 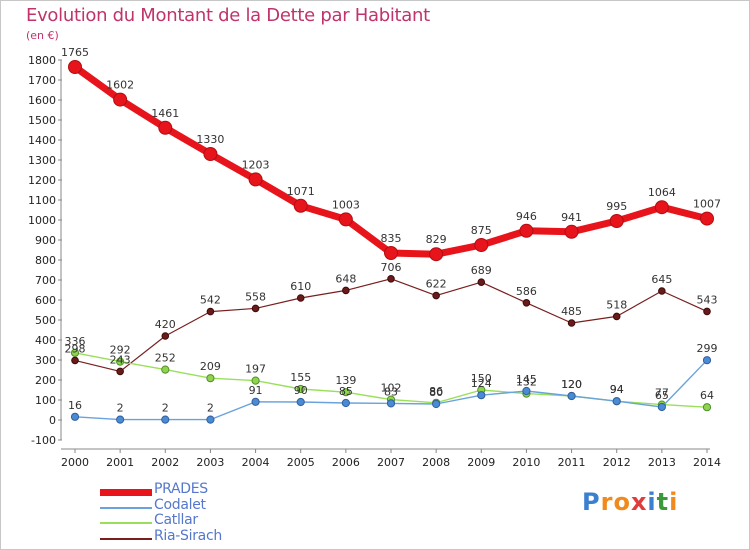 I want to click on y-tick-label: 1500, so click(x=42, y=120).